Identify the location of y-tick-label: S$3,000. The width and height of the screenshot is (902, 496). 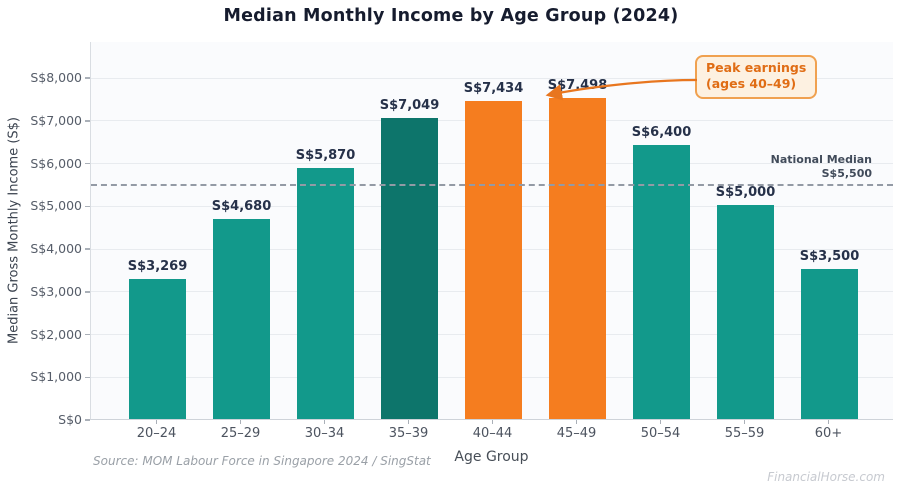
(56, 291).